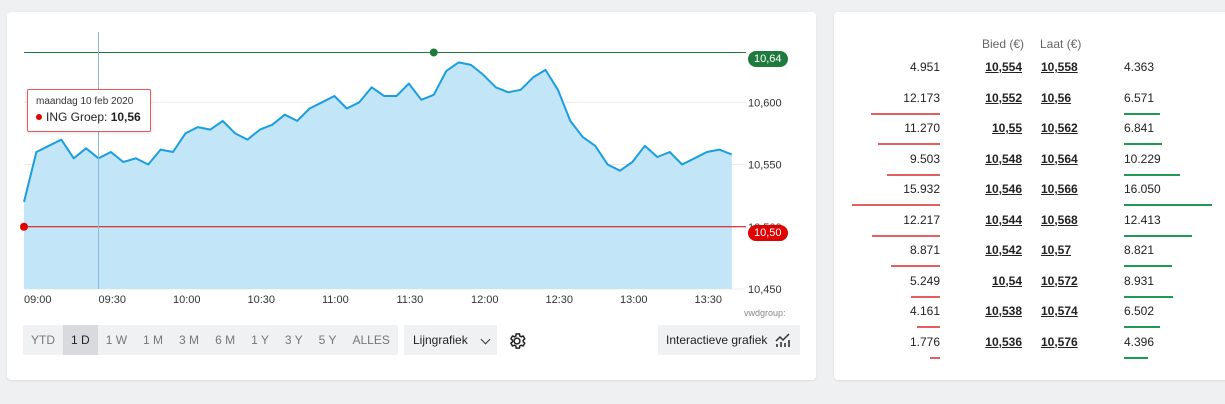 This screenshot has height=404, width=1225. I want to click on range-button: 1 Y, so click(260, 340).